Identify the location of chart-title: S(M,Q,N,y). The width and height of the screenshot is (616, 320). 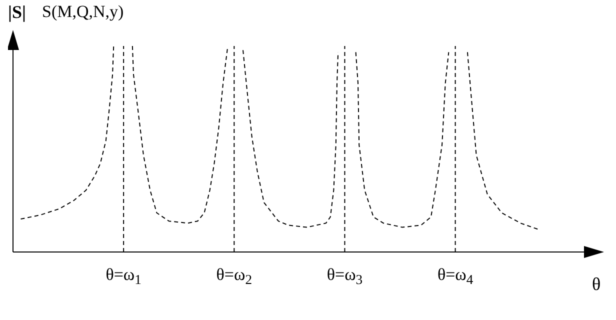
(83, 12).